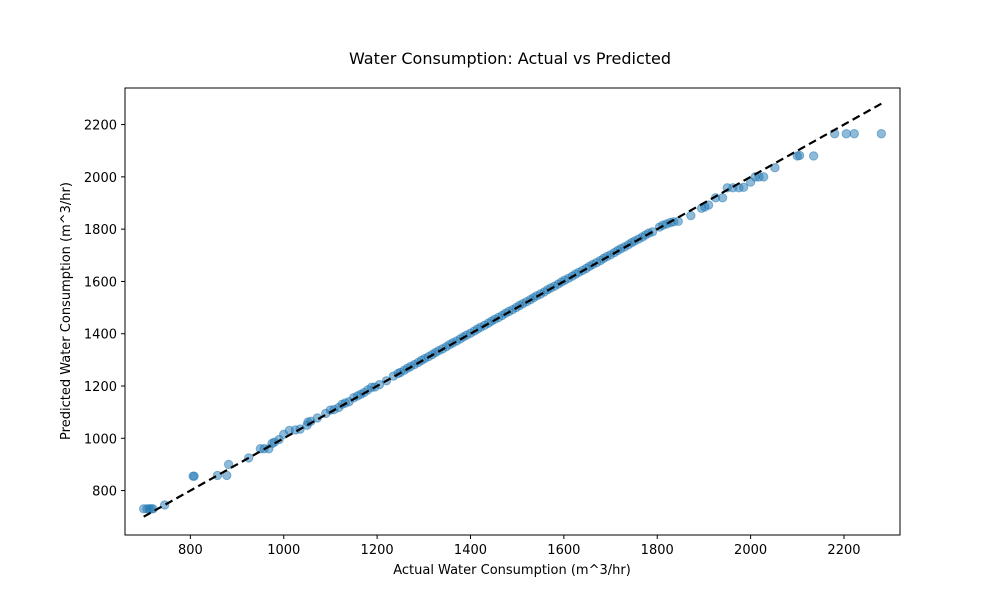  What do you see at coordinates (100, 178) in the screenshot?
I see `y-tick-label: 2000` at bounding box center [100, 178].